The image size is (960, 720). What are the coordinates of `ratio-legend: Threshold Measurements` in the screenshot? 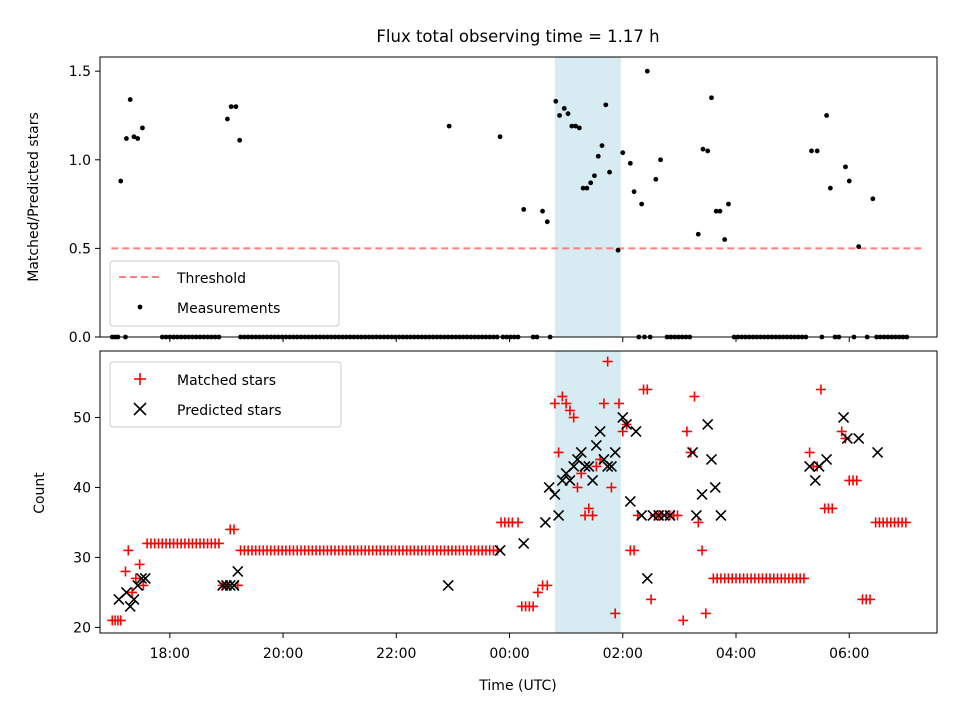 It's located at (224, 293).